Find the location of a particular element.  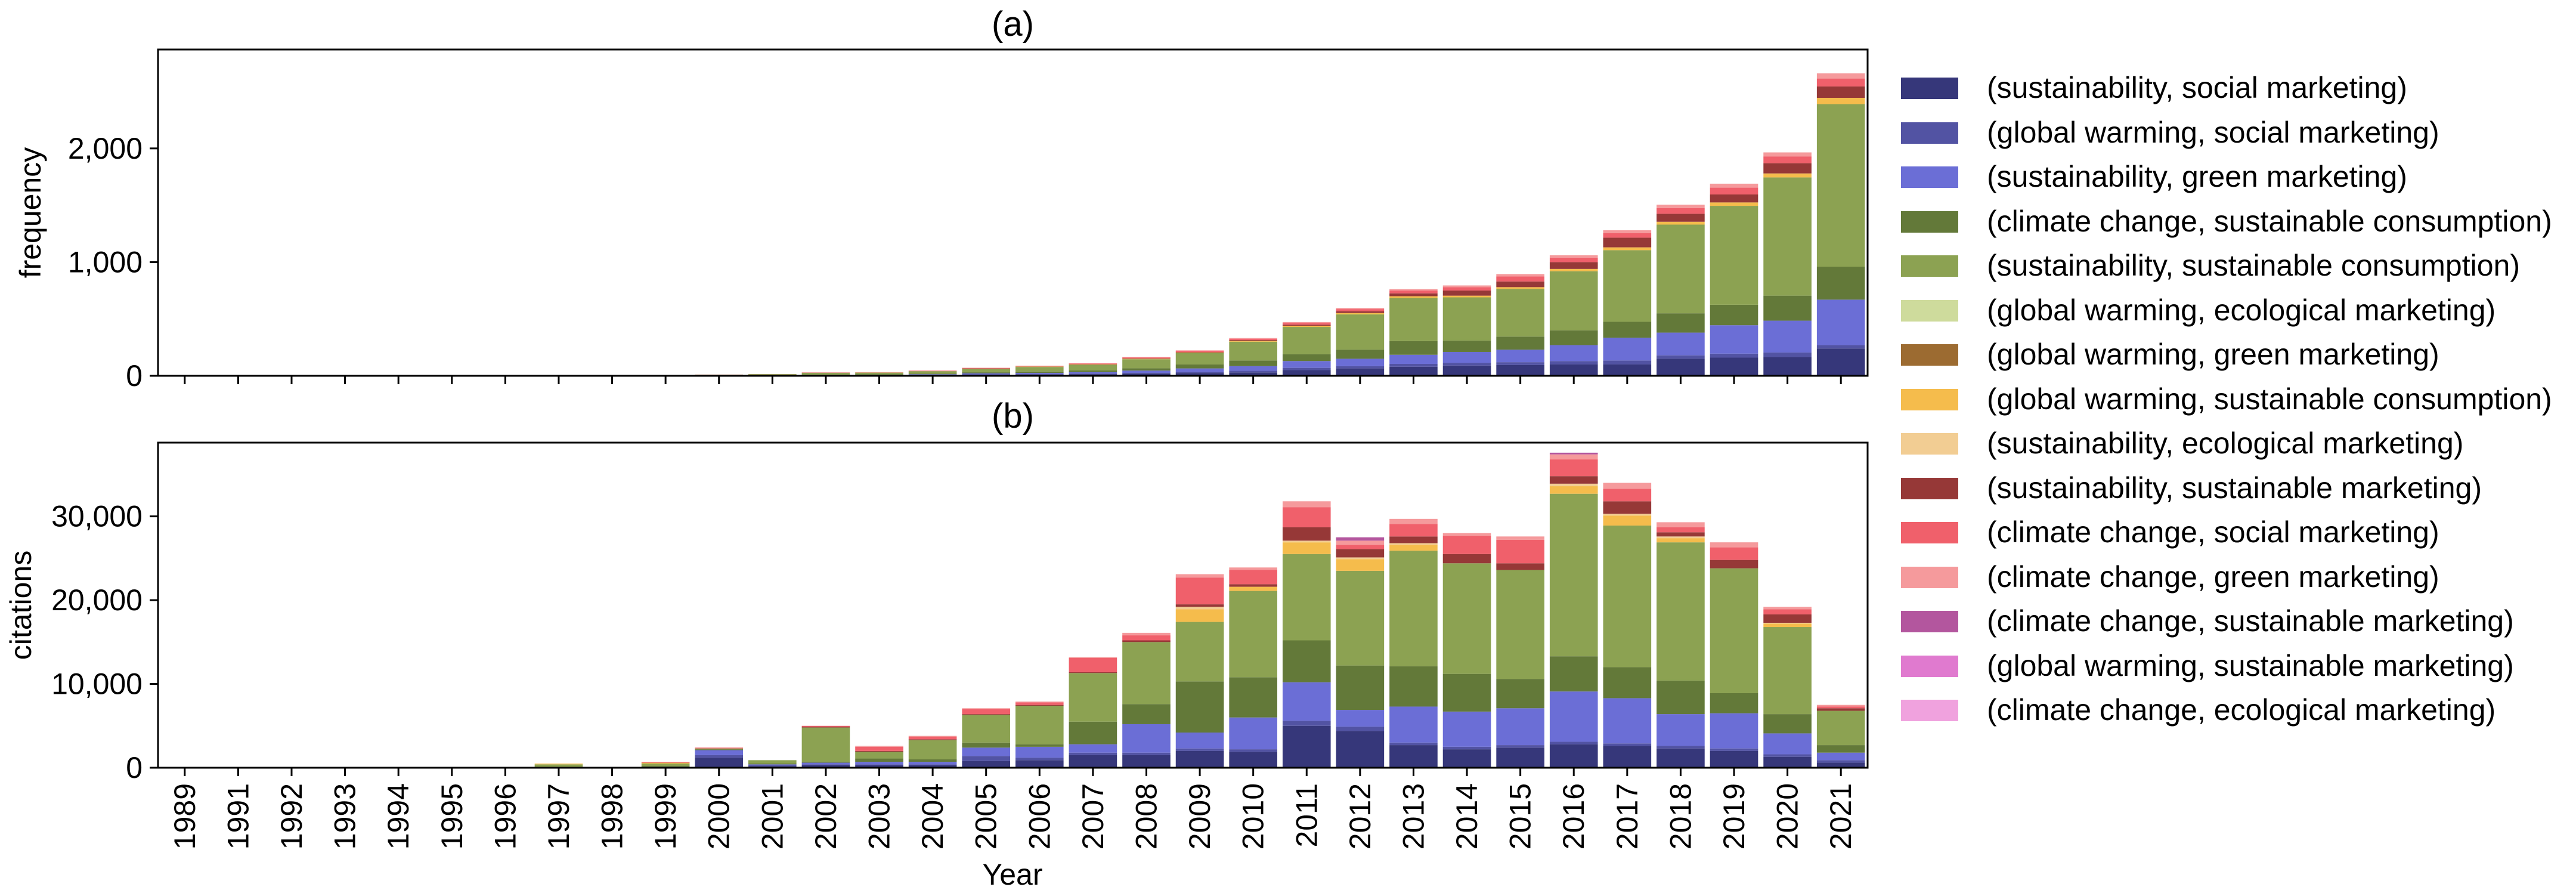

x-tick-label: 2014 is located at coordinates (1467, 816).